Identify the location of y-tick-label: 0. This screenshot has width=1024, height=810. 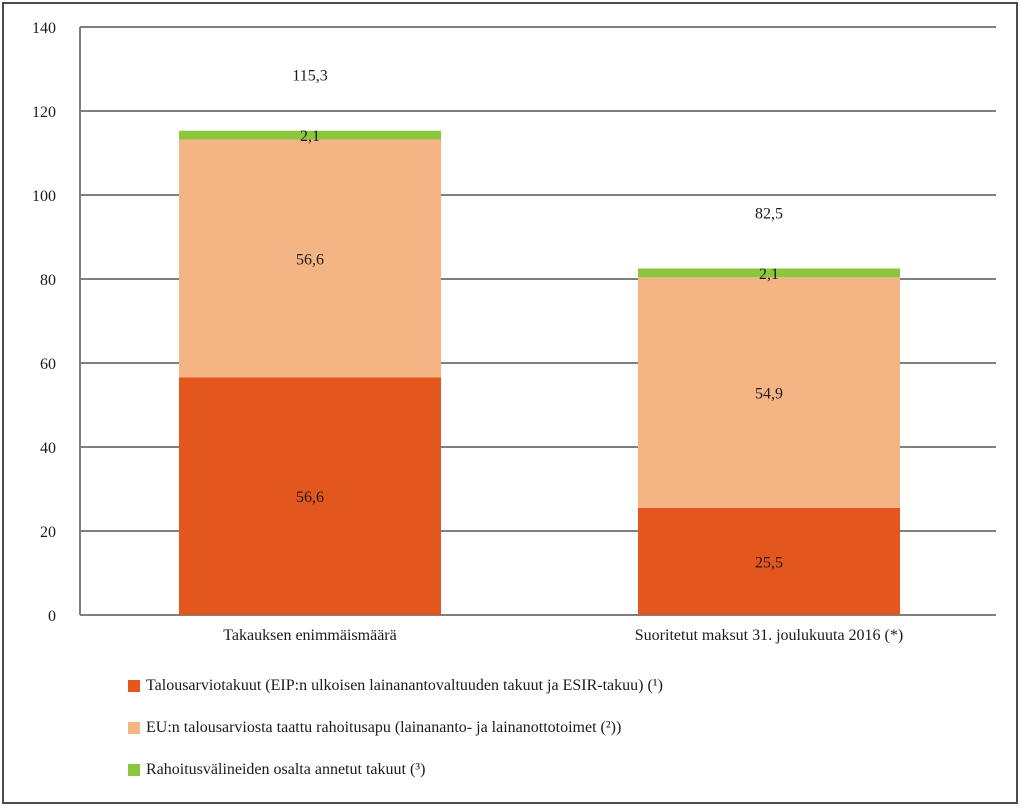
(52, 616).